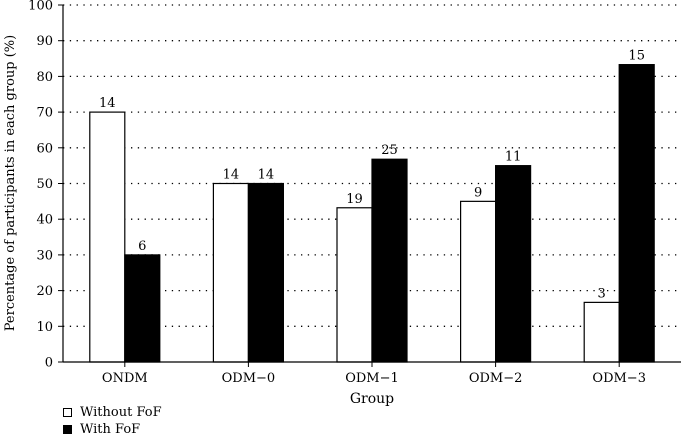  Describe the element at coordinates (496, 378) in the screenshot. I see `x-tick-label: ODM−2` at that location.